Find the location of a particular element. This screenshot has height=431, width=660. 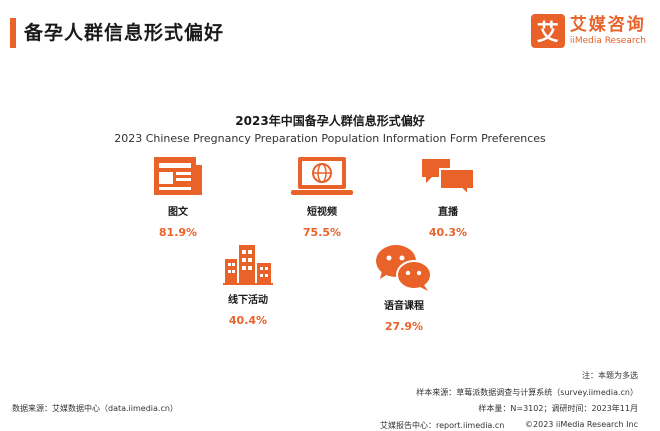

wechat-icon is located at coordinates (404, 268).